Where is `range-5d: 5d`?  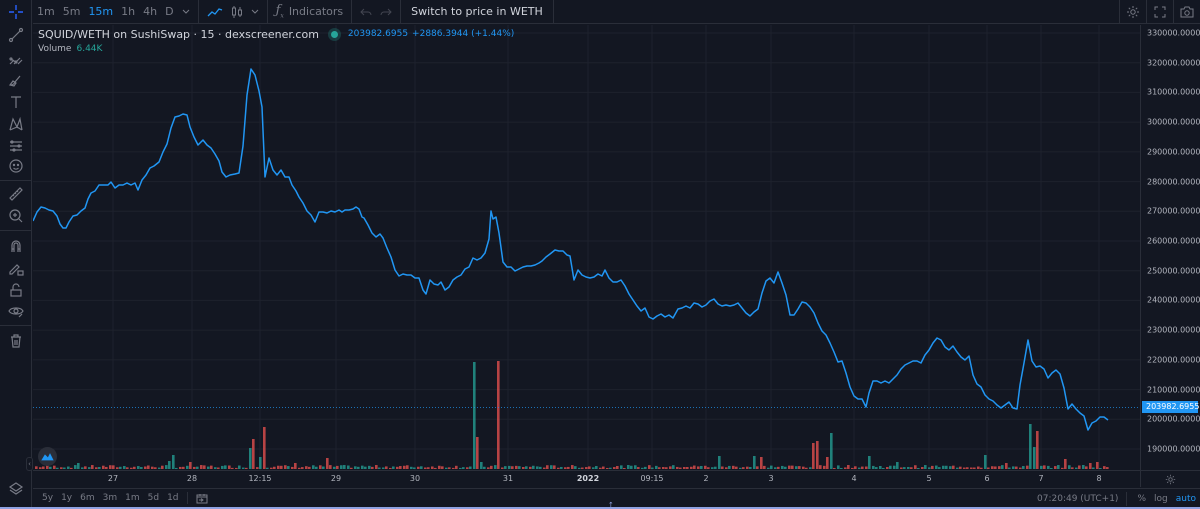 range-5d: 5d is located at coordinates (153, 498).